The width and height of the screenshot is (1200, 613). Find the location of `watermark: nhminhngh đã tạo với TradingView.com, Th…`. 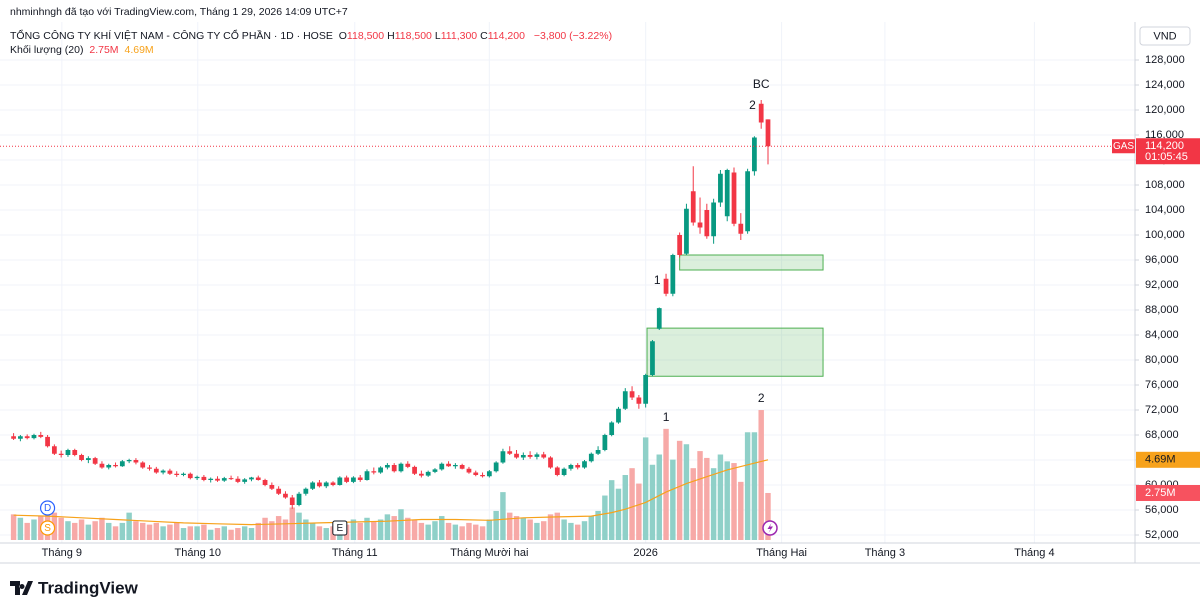

watermark: nhminhngh đã tạo với TradingView.com, Th… is located at coordinates (180, 12).